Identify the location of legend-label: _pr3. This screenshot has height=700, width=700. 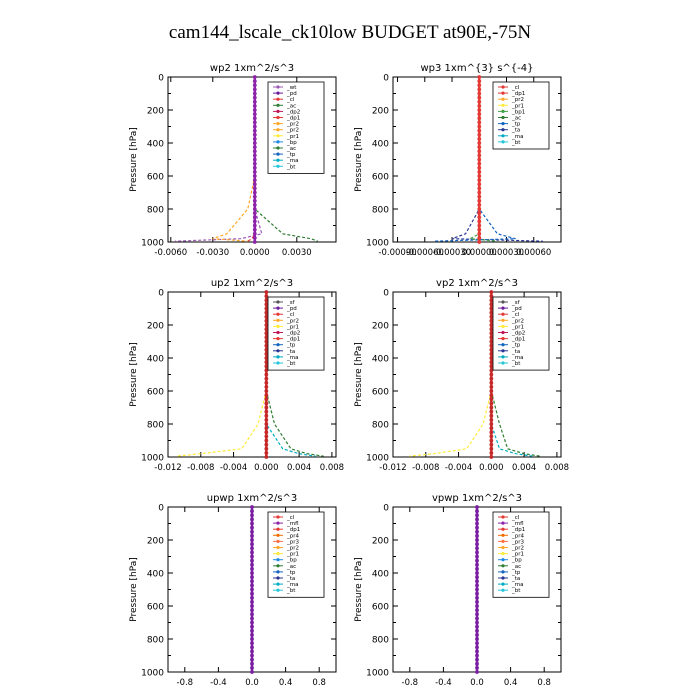
(518, 542).